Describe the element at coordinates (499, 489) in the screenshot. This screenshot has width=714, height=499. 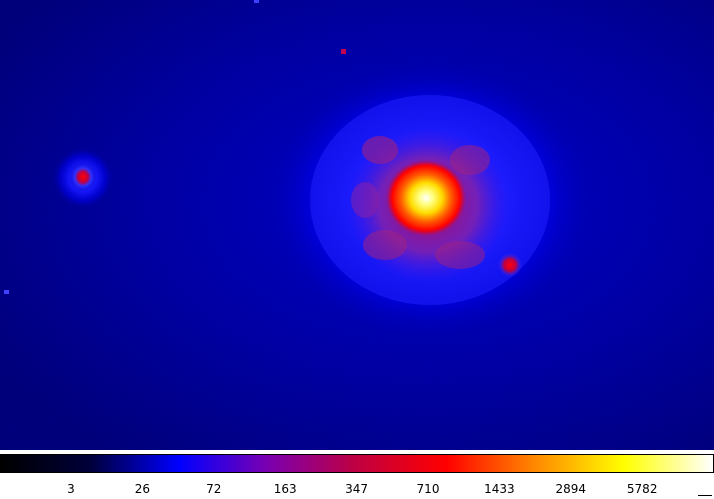
I see `colorbar-tick-label: 1433` at that location.